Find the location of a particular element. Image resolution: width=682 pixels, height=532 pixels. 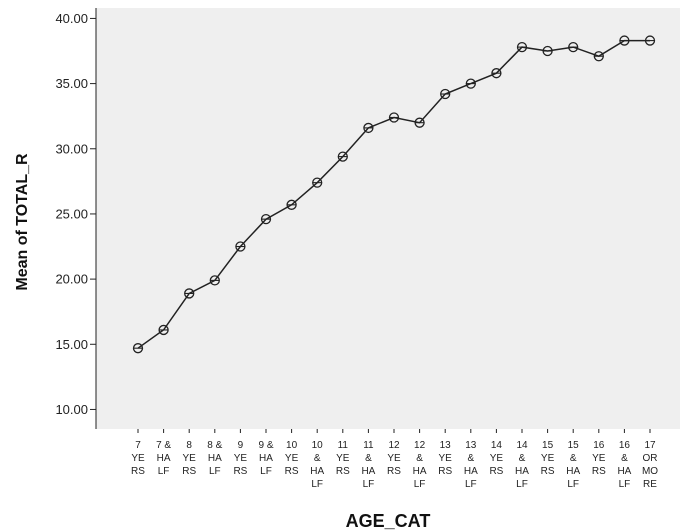

y-tick-label: 15.00 is located at coordinates (71, 344).